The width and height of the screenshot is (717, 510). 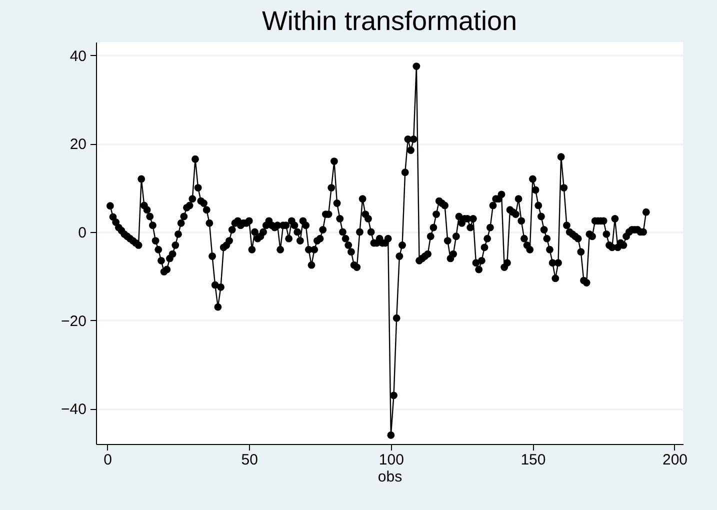 What do you see at coordinates (82, 233) in the screenshot?
I see `y-tick-label: 0` at bounding box center [82, 233].